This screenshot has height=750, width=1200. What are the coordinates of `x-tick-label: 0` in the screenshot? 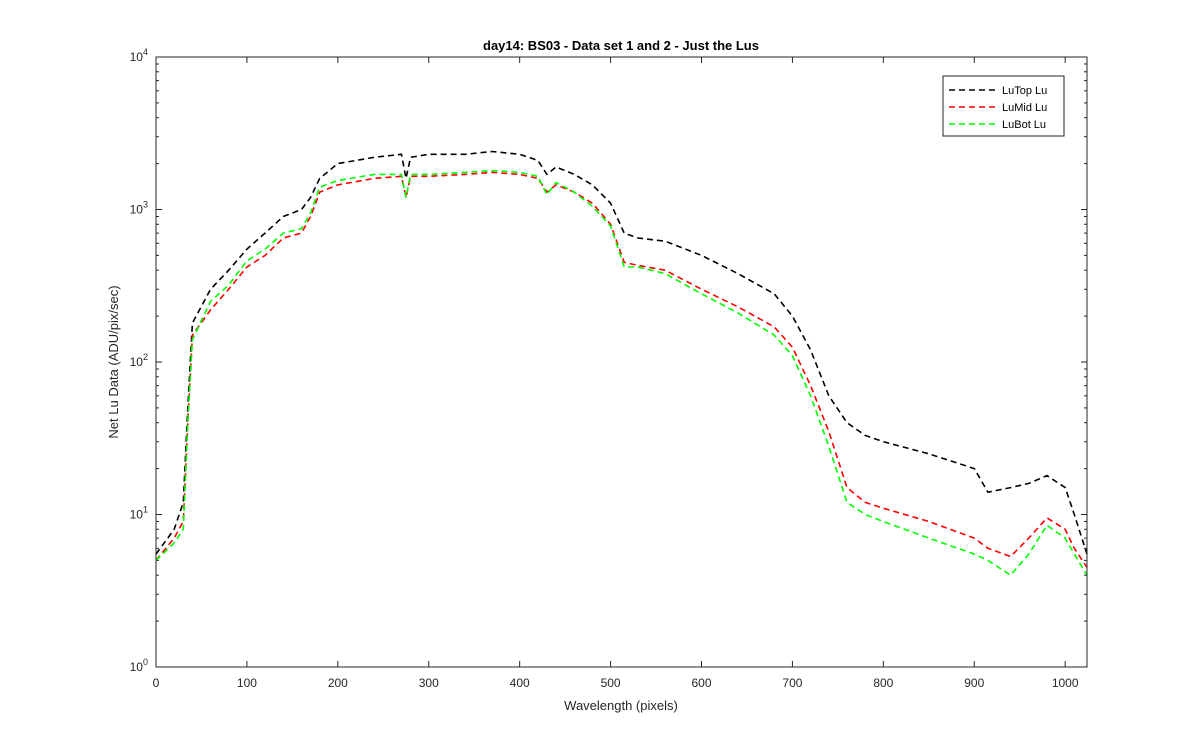 It's located at (156, 683).